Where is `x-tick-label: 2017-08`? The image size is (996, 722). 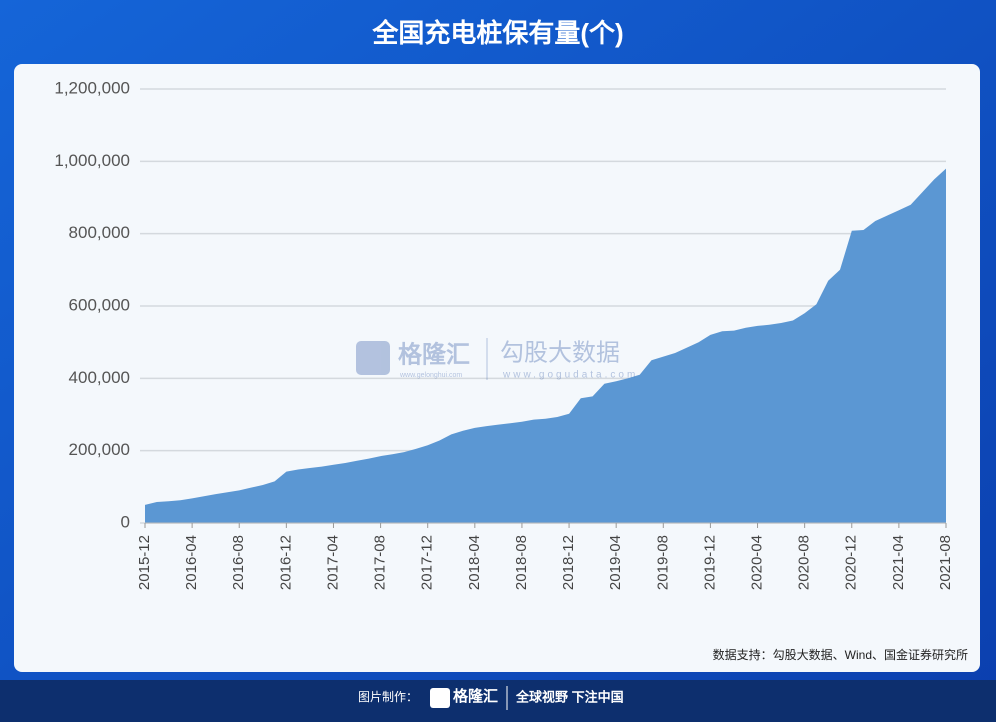 x-tick-label: 2017-08 is located at coordinates (380, 562).